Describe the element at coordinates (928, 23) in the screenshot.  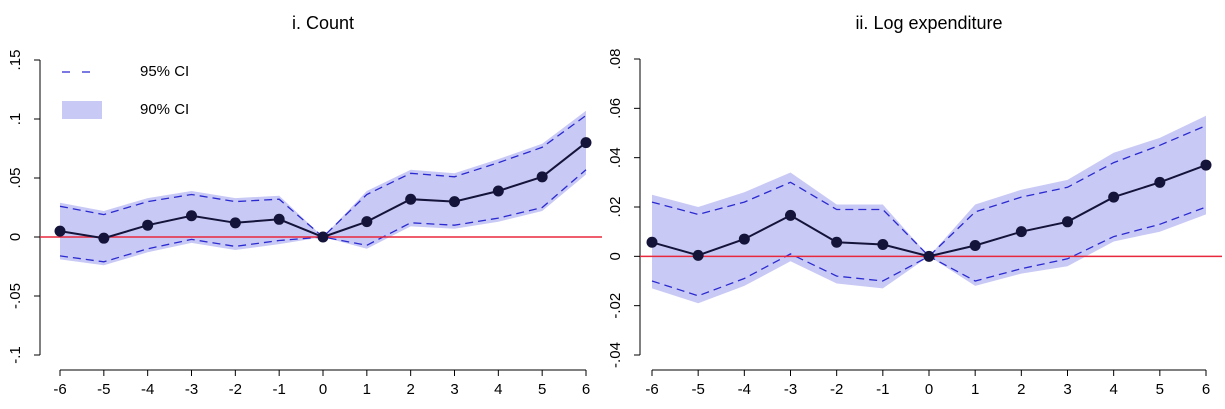
I see `chart-title: ii. Log expenditure` at that location.